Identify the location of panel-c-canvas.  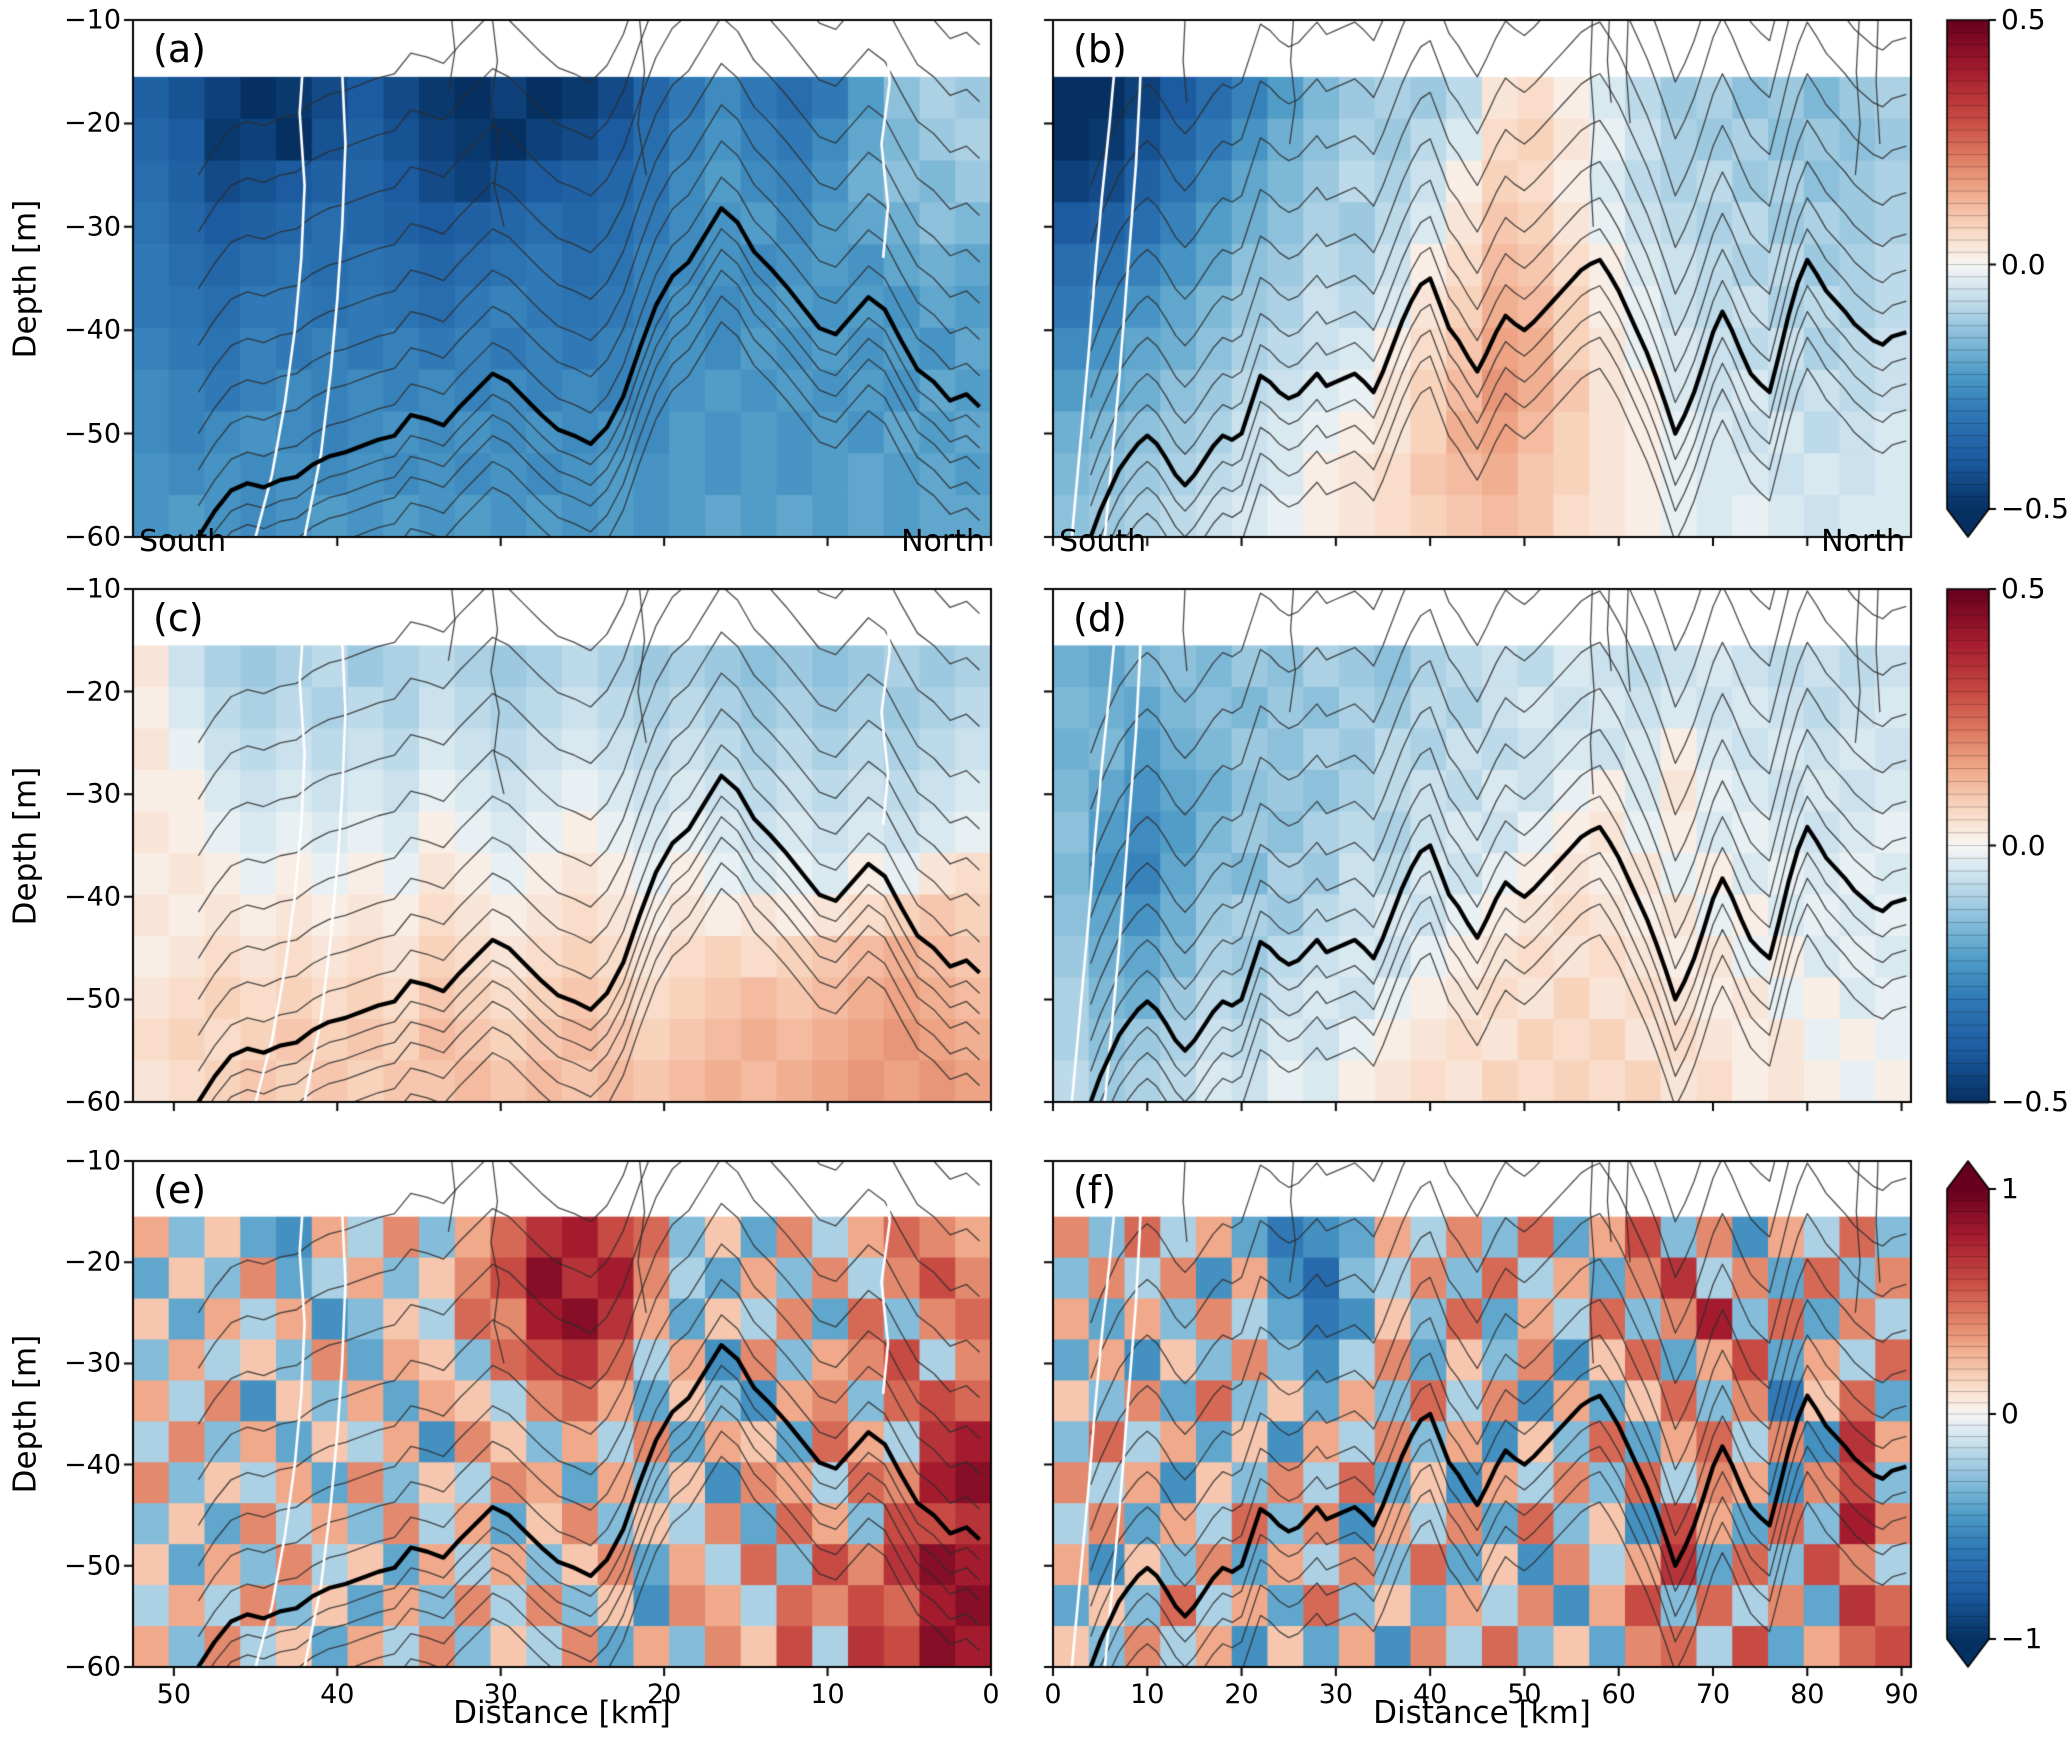
(562, 845).